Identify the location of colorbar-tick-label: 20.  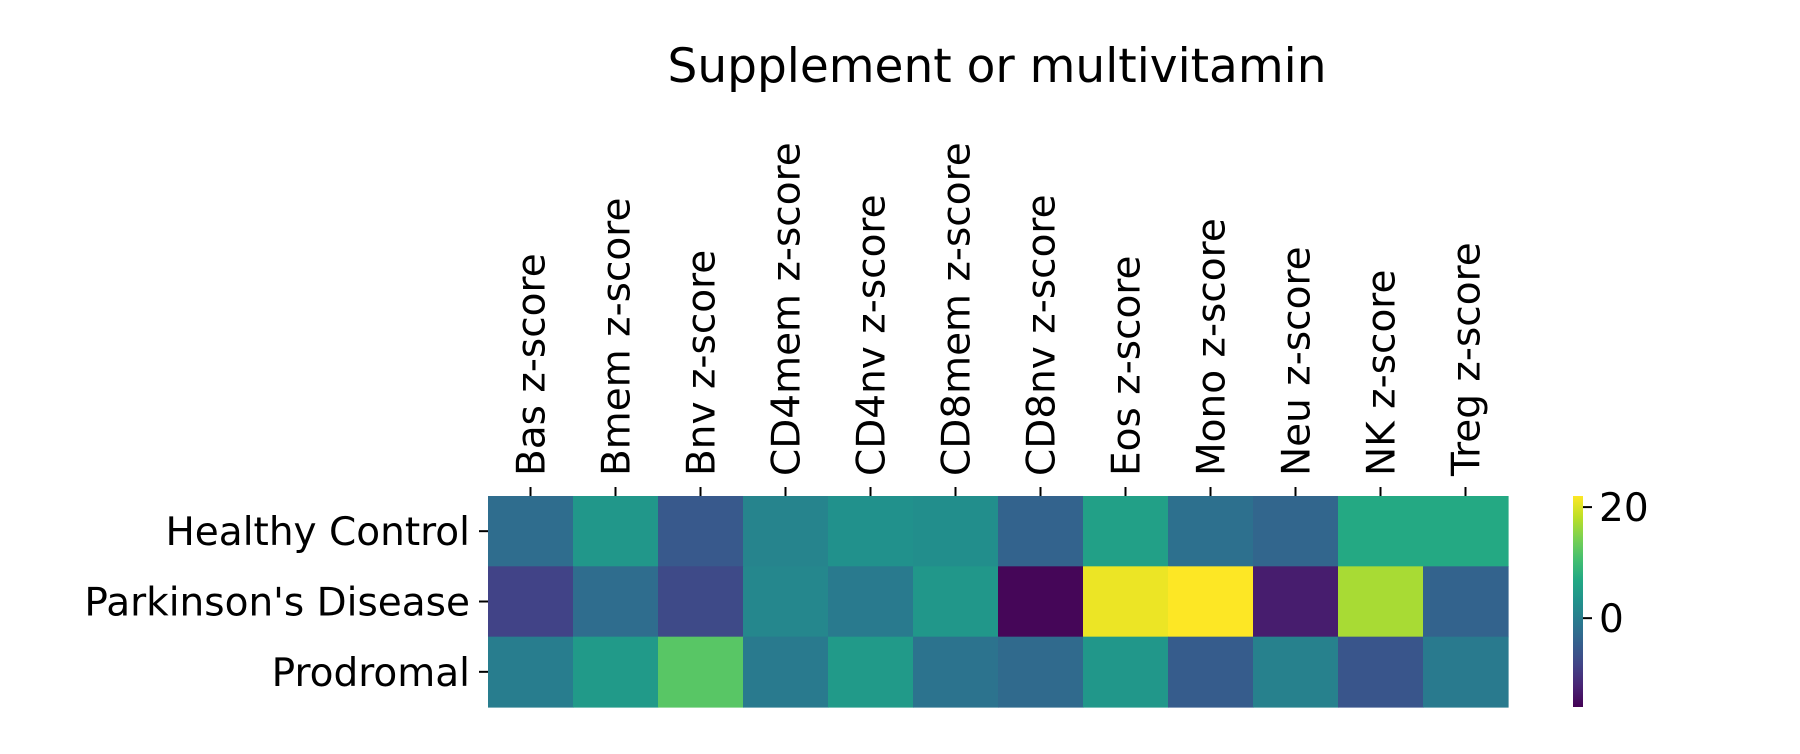
(1624, 508).